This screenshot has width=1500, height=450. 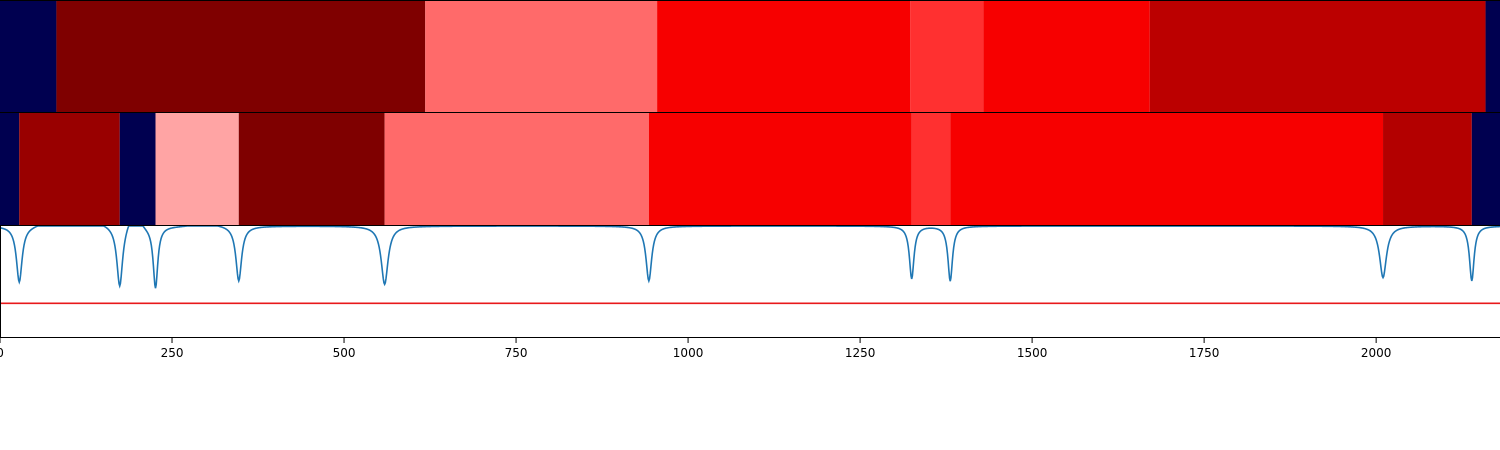 I want to click on x-tick-label: 1500, so click(x=1032, y=353).